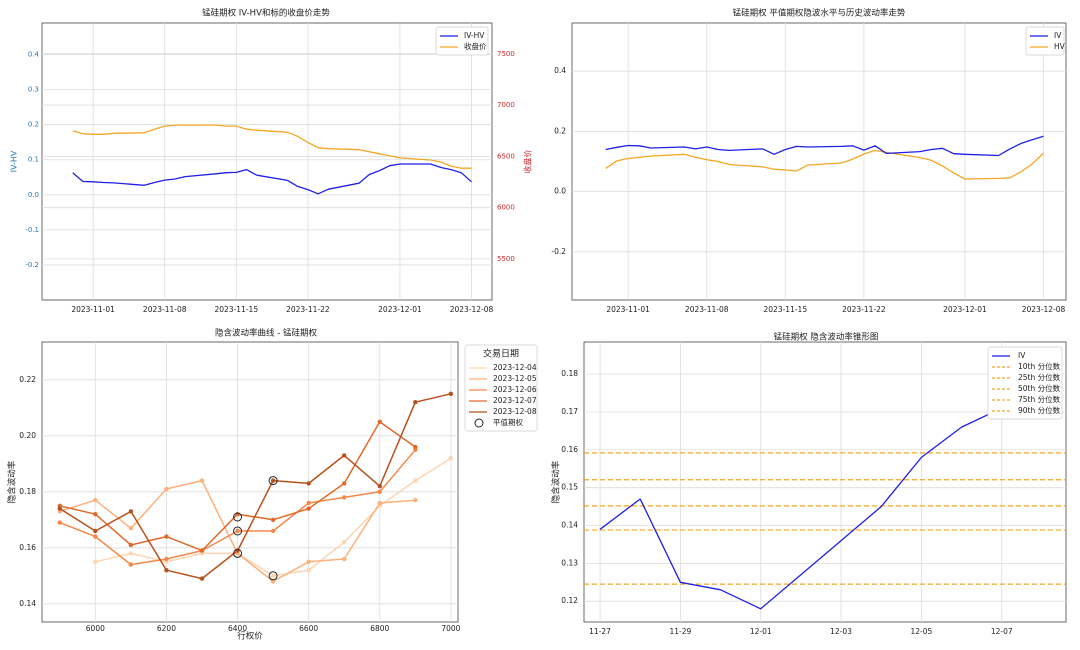 The height and width of the screenshot is (650, 1080). Describe the element at coordinates (506, 156) in the screenshot. I see `chart1-y2-tick-label: 6500` at that location.